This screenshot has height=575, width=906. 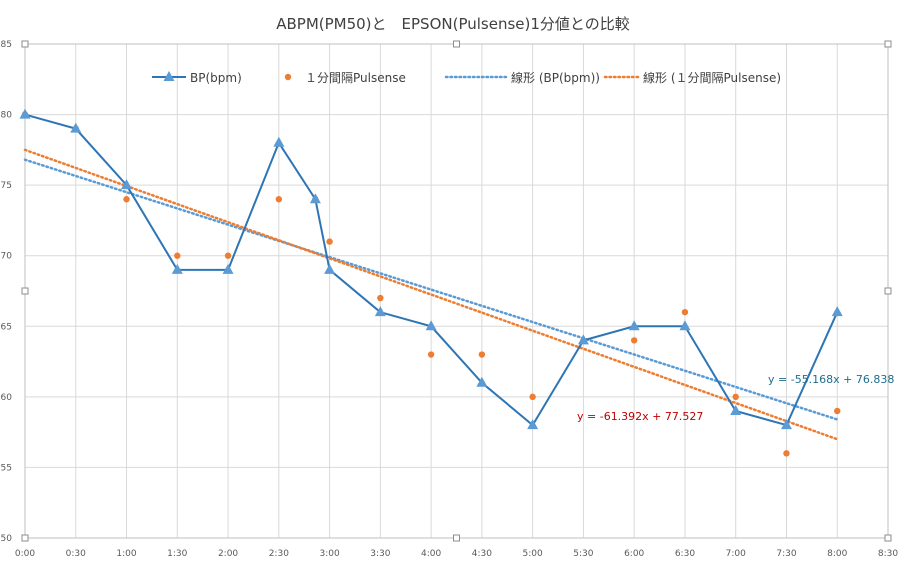 I want to click on y-tick-label: 85, so click(x=6, y=45).